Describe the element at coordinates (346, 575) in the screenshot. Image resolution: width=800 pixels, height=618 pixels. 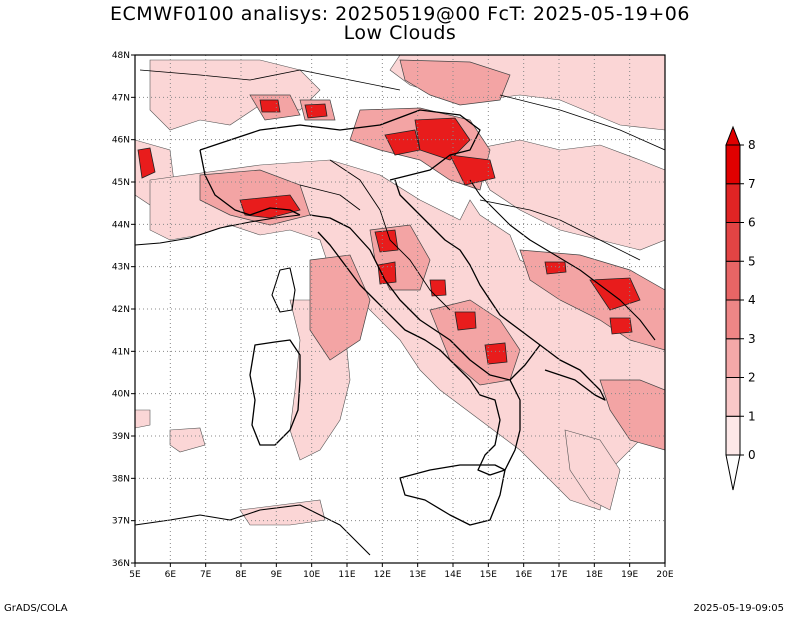
I see `lon-tick-label: 11E` at that location.